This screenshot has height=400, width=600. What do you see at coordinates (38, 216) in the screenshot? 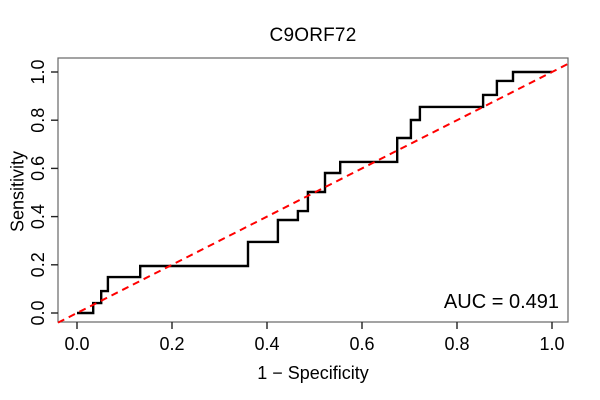
I see `y-axis-tick-label: 0.4` at bounding box center [38, 216].